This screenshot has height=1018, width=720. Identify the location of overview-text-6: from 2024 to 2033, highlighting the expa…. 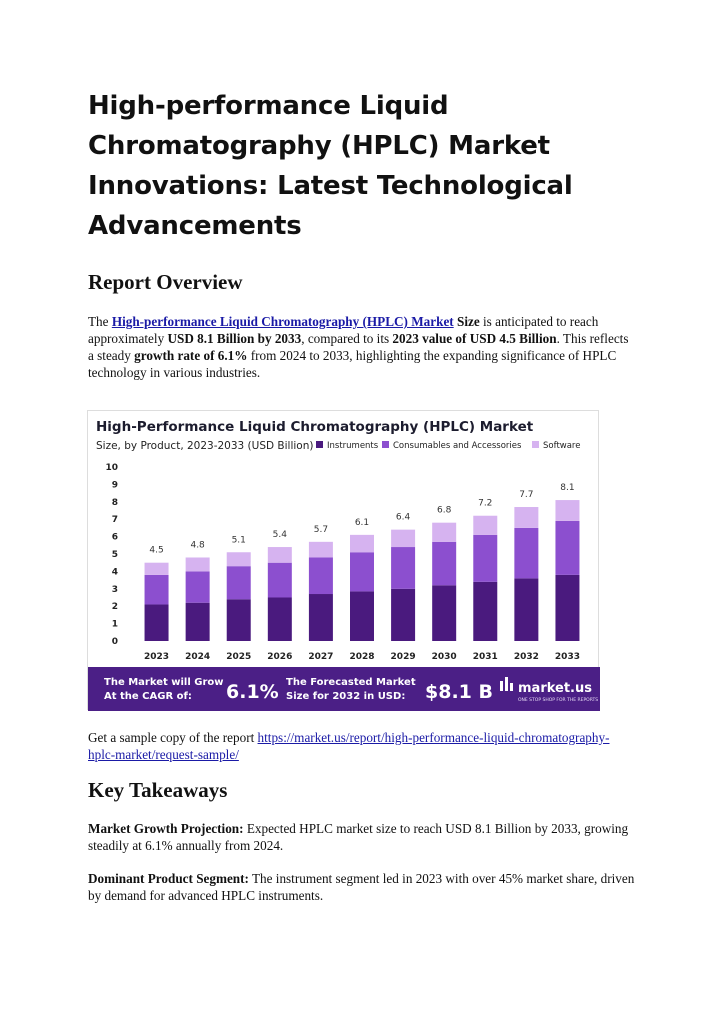
(352, 364).